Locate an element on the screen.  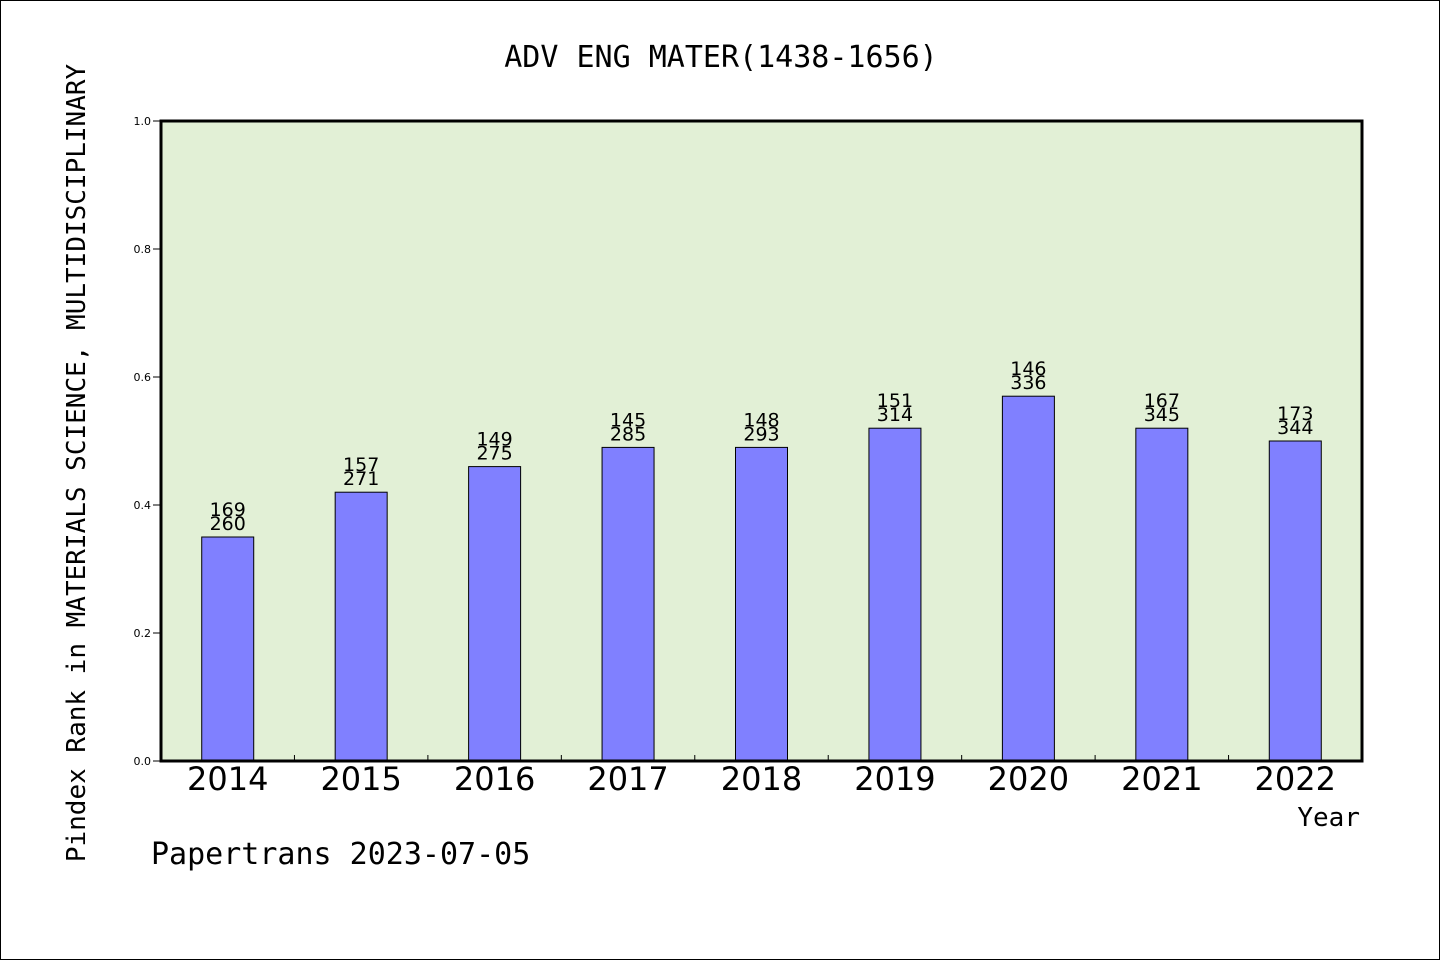
bar-2014 is located at coordinates (228, 649).